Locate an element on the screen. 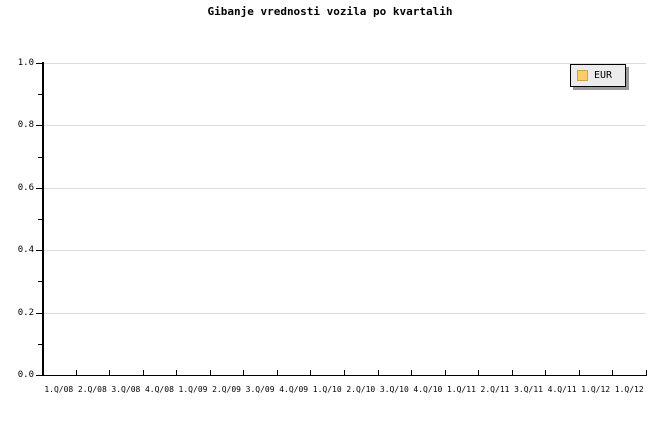  x-axis-label: 3.Q/11 is located at coordinates (528, 389).